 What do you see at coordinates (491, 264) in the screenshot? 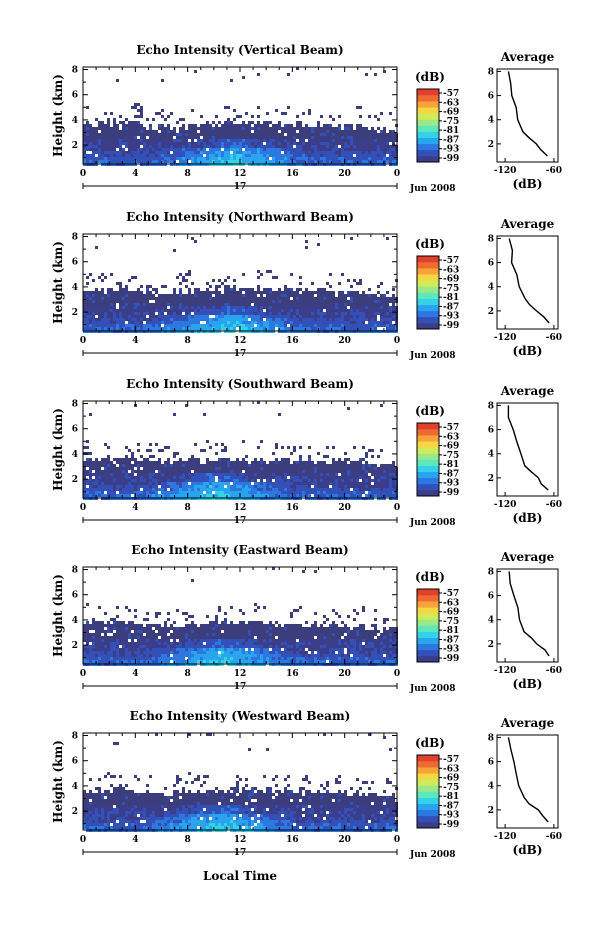
I see `profile-y-tick-label: 6` at bounding box center [491, 264].